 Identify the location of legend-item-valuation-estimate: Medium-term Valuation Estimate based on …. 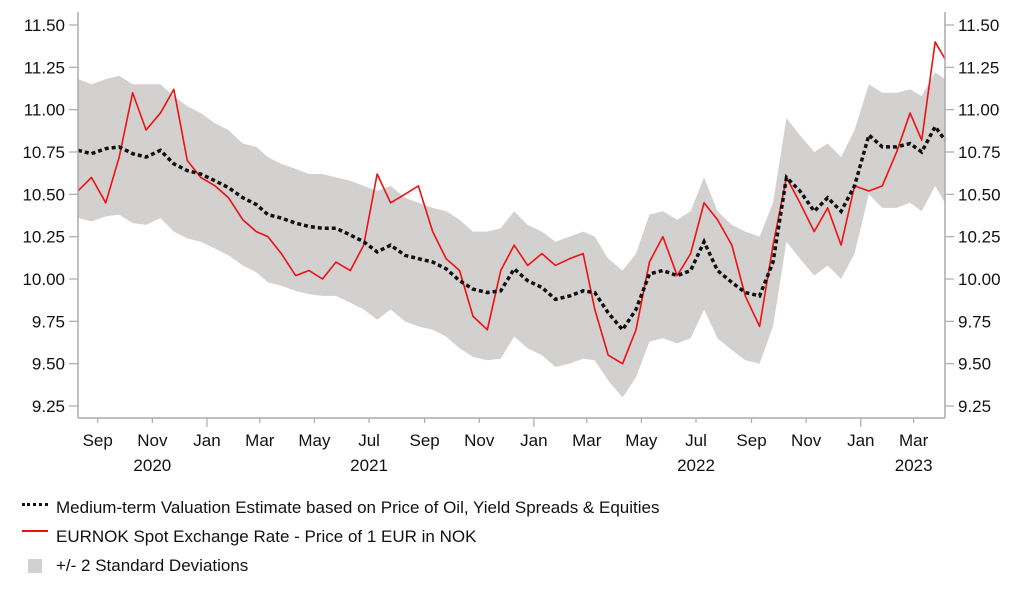
(340, 507).